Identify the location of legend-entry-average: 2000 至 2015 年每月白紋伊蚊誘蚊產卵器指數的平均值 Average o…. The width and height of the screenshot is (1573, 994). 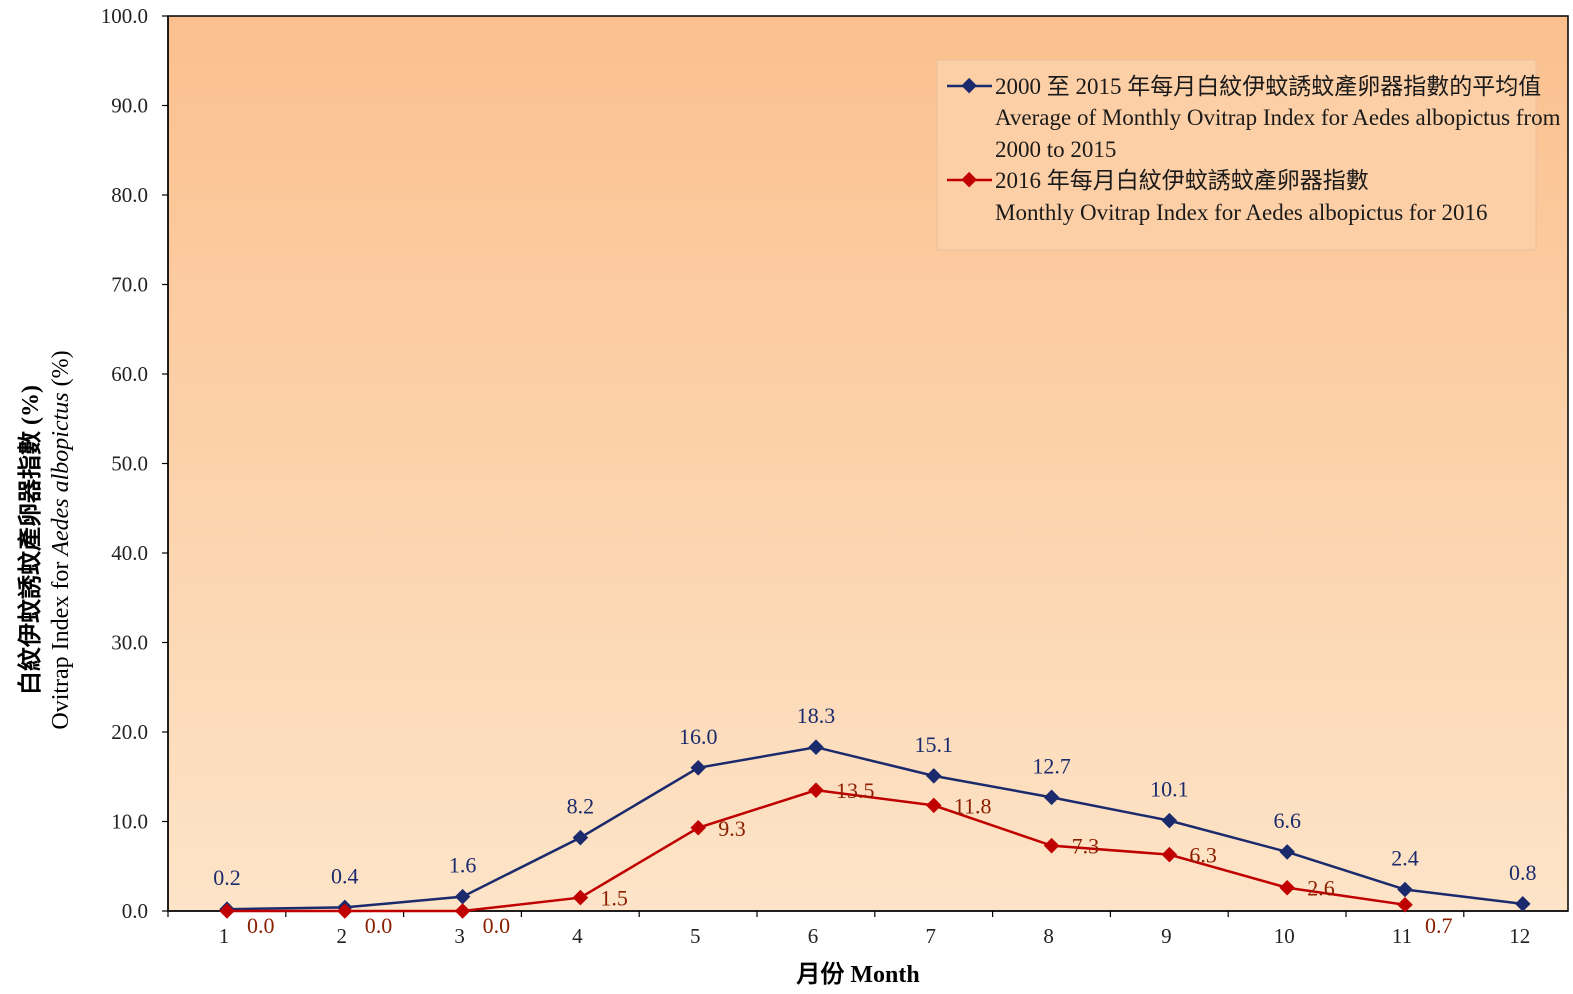
(1254, 118).